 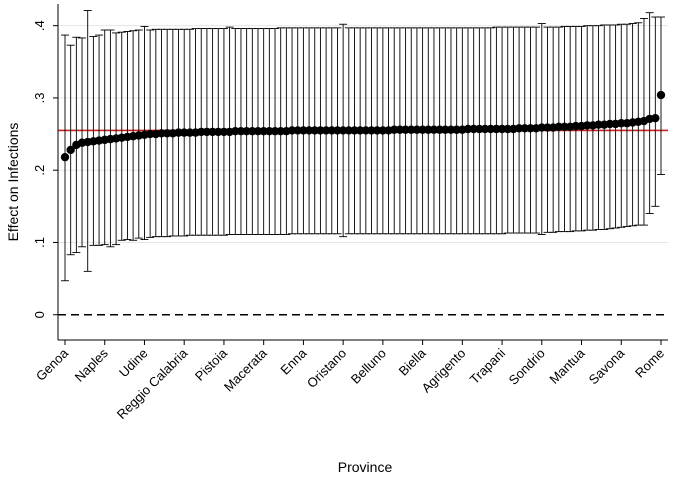 I want to click on error-bar, so click(x=649, y=113).